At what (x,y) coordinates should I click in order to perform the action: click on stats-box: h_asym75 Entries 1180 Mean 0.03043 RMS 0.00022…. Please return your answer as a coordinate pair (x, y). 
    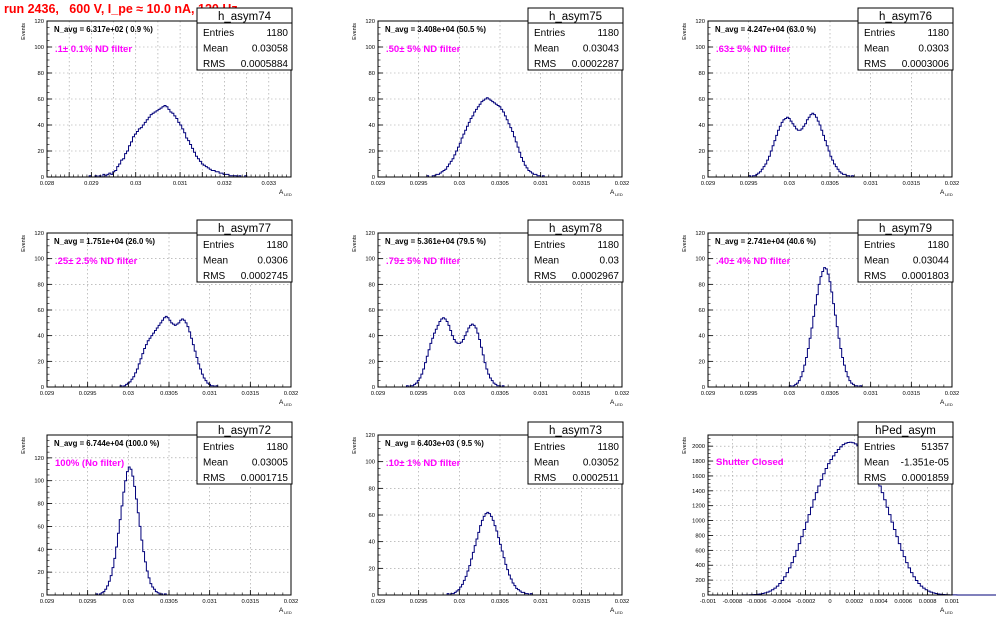
    Looking at the image, I should click on (575, 39).